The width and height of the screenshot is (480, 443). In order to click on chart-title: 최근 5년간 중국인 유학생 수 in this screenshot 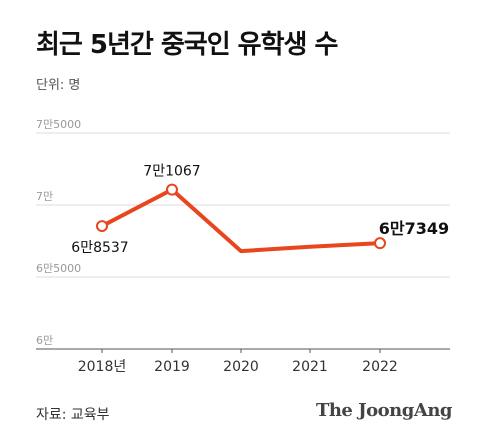, I will do `click(187, 45)`.